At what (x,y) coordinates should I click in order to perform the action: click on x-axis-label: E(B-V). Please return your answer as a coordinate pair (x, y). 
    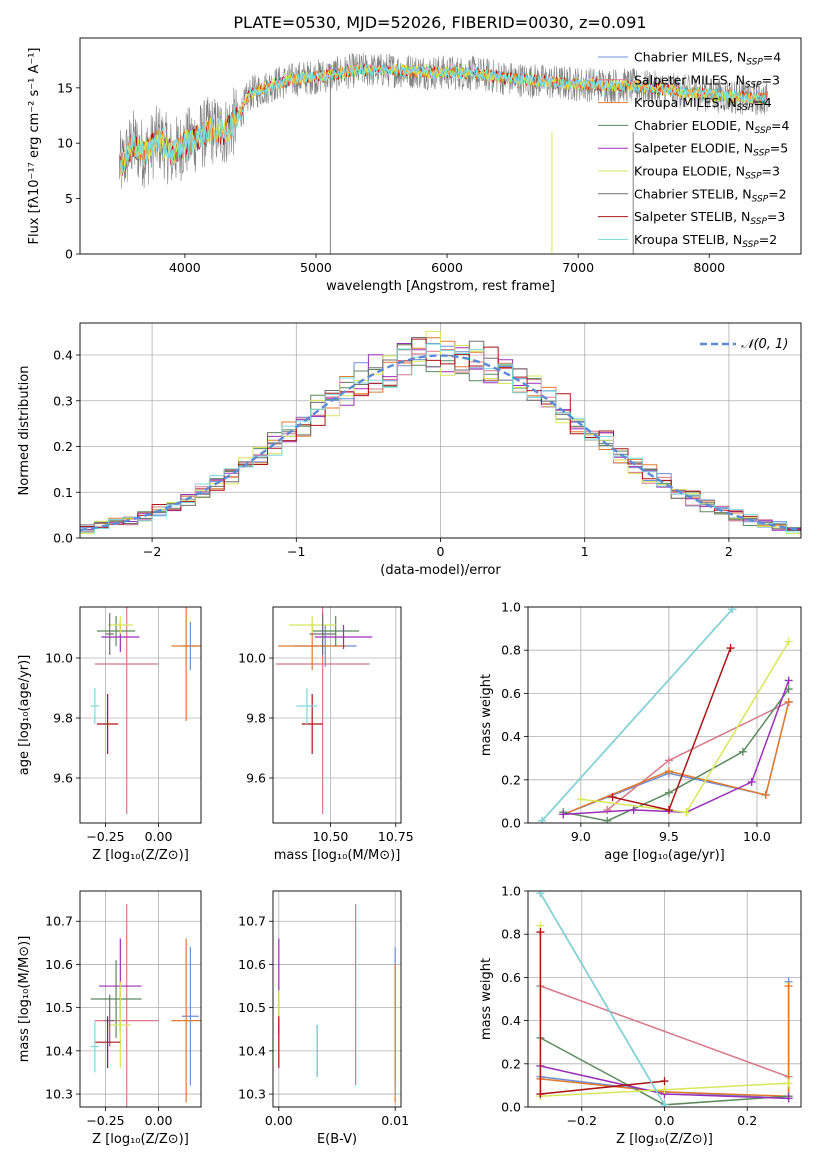
    Looking at the image, I should click on (337, 1139).